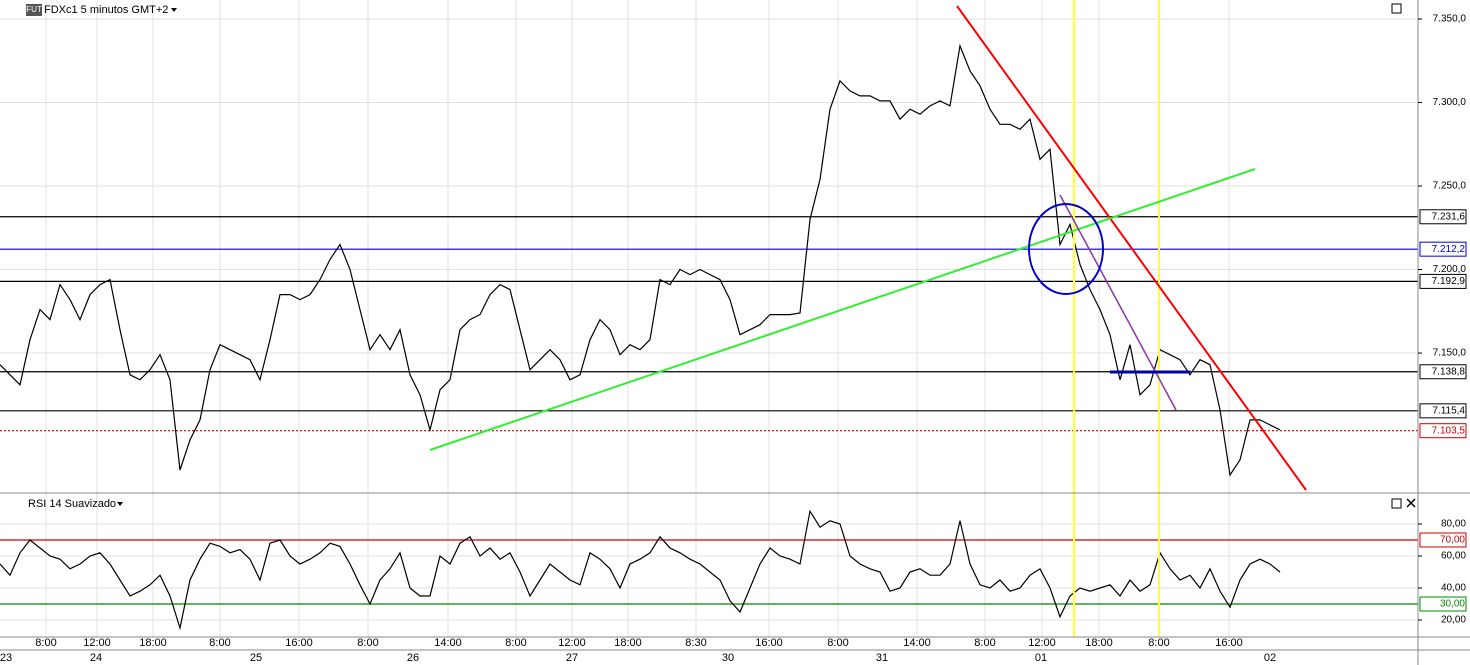 Image resolution: width=1470 pixels, height=665 pixels. Describe the element at coordinates (1453, 620) in the screenshot. I see `y-tick-label: 20,00` at that location.